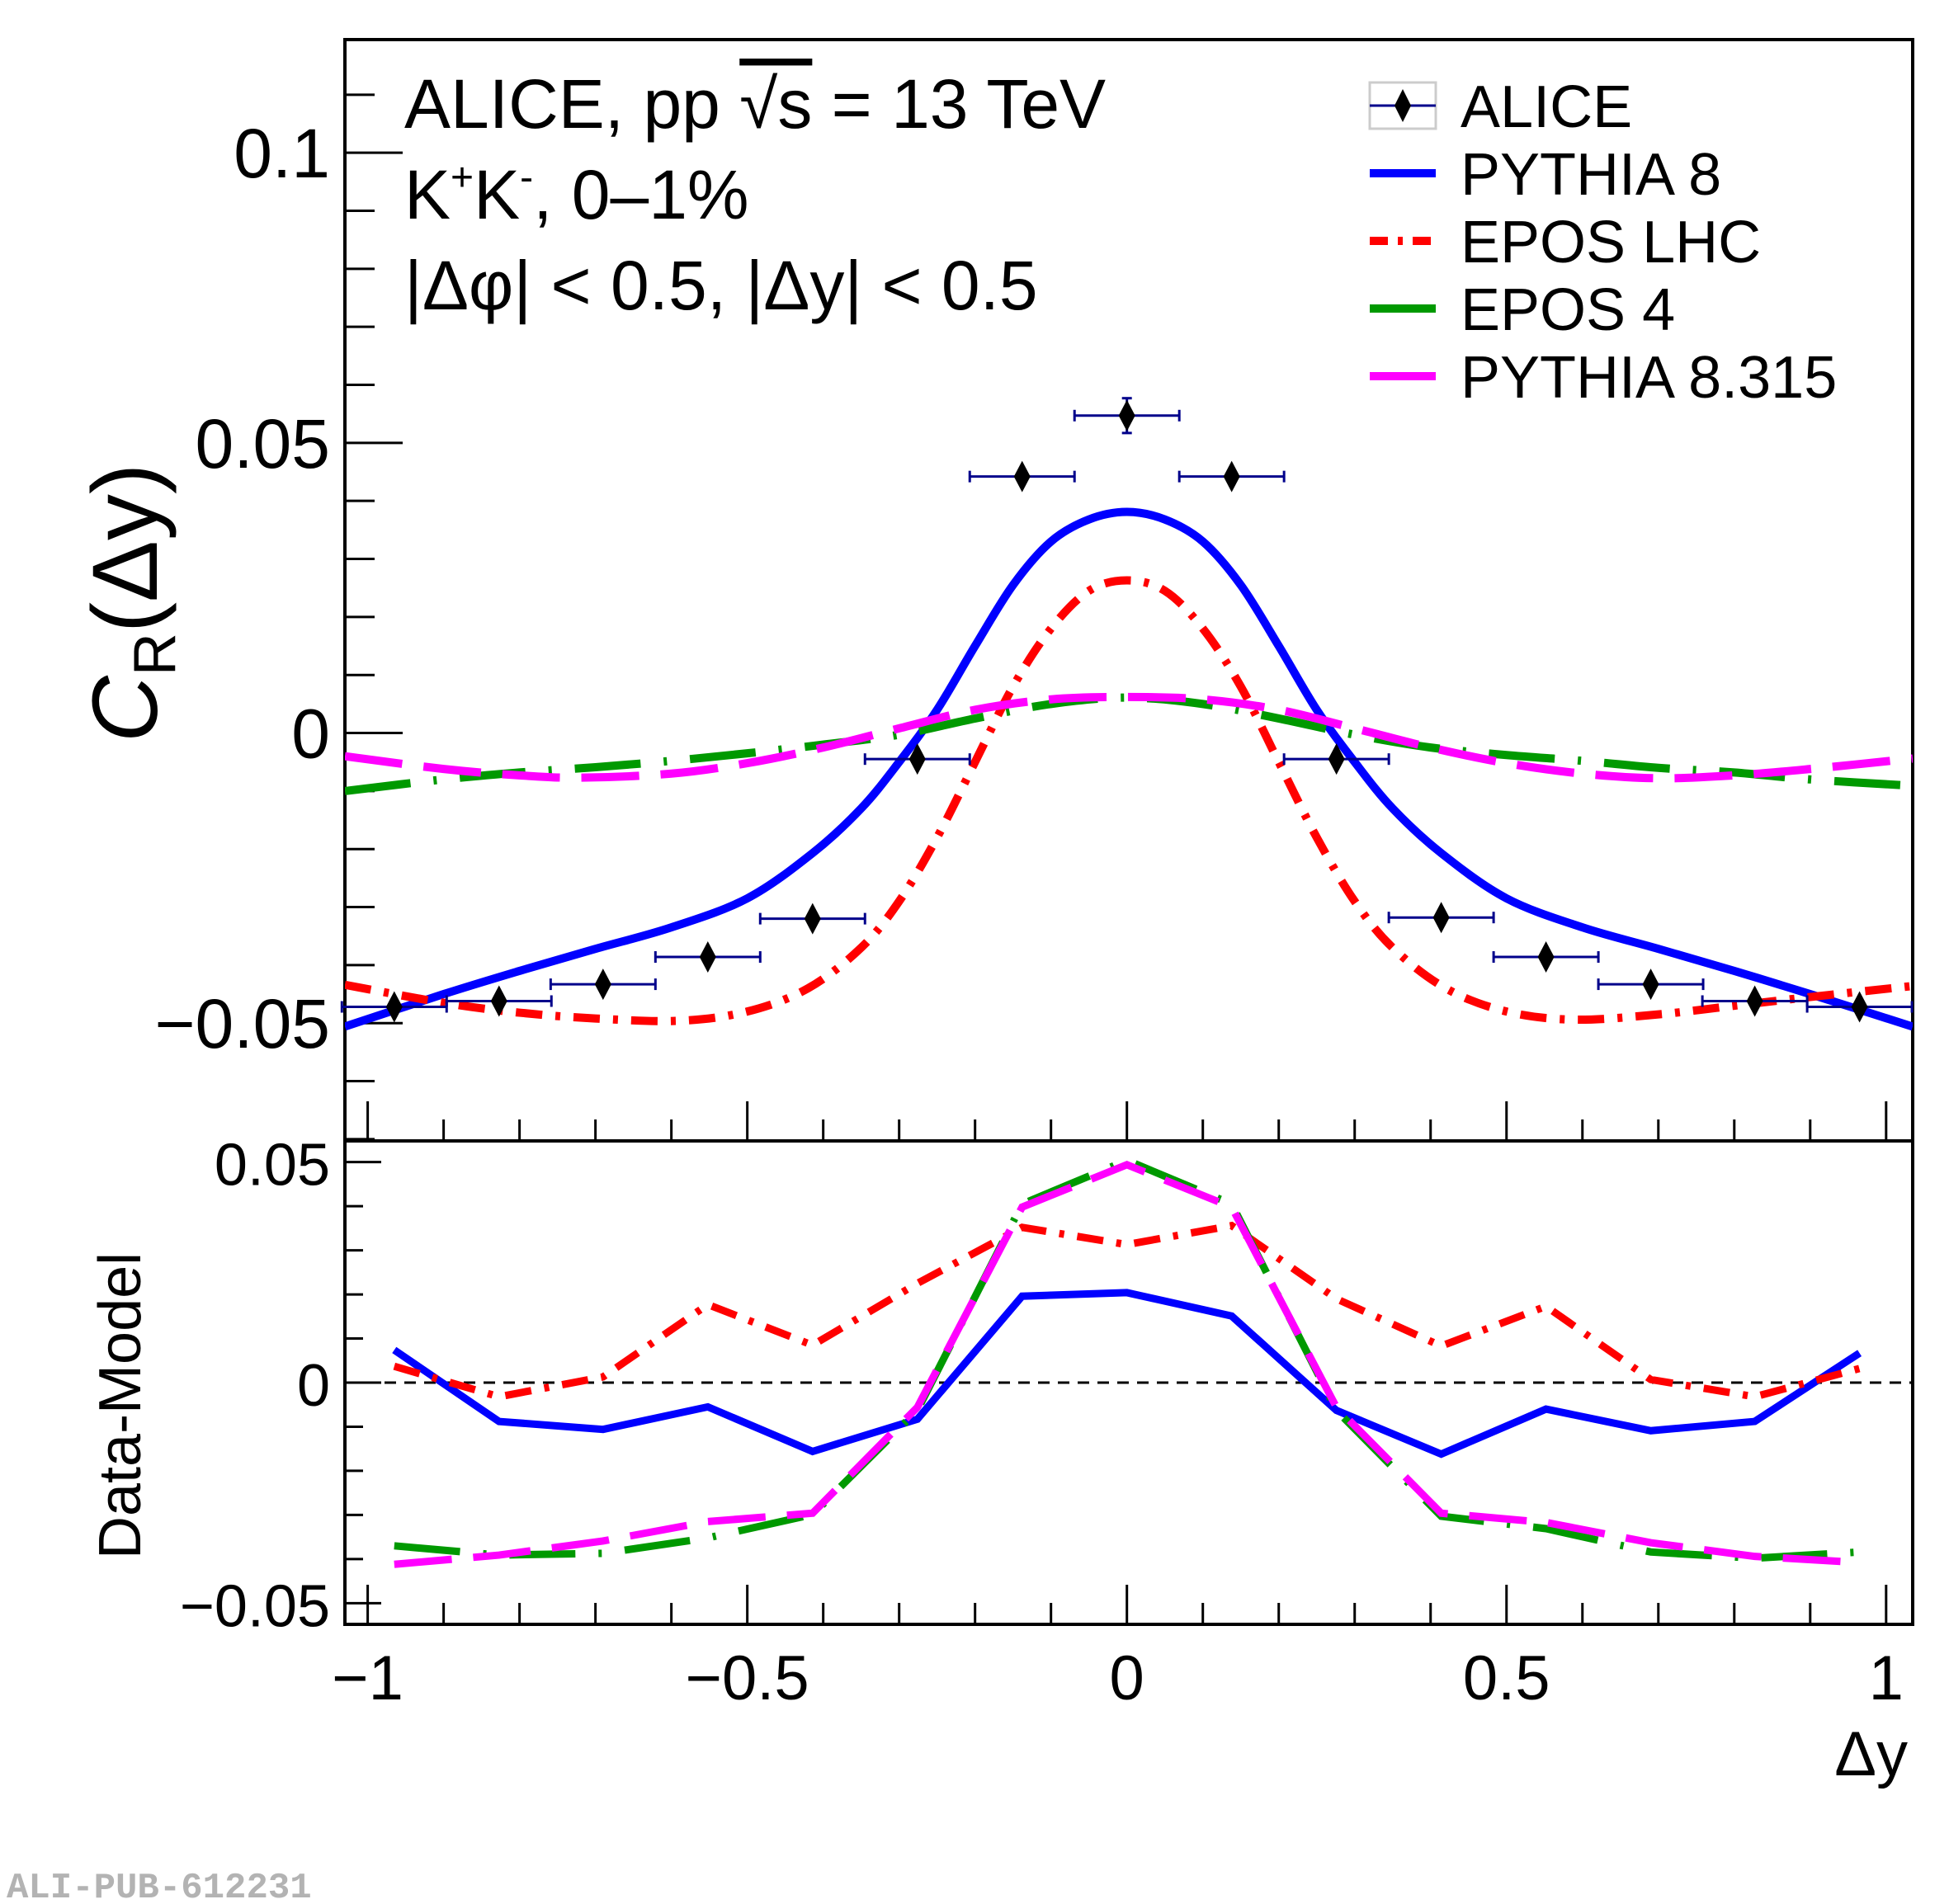 This screenshot has width=1949, height=1904. I want to click on legend-label: EPOS LHC, so click(1611, 243).